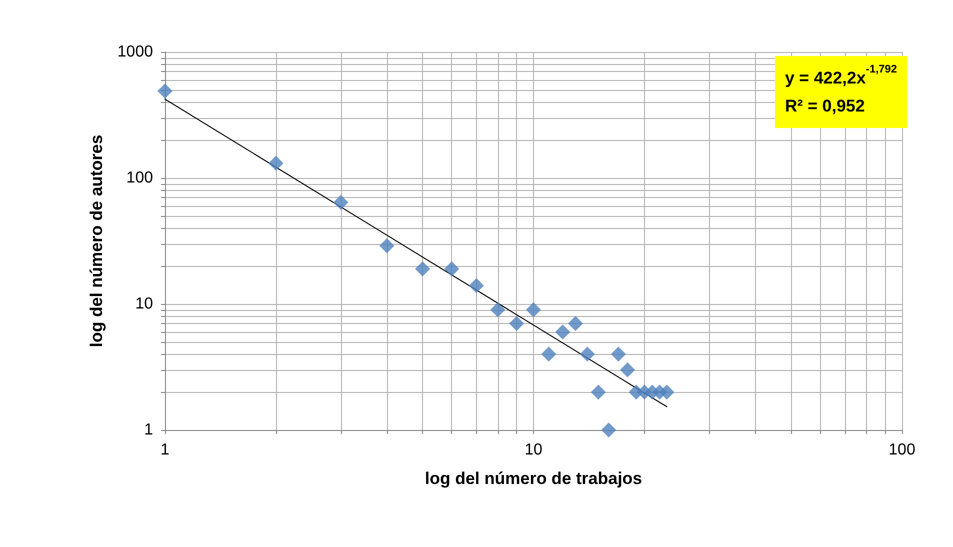 This screenshot has height=547, width=953. What do you see at coordinates (140, 178) in the screenshot?
I see `y-tick-label: 100` at bounding box center [140, 178].